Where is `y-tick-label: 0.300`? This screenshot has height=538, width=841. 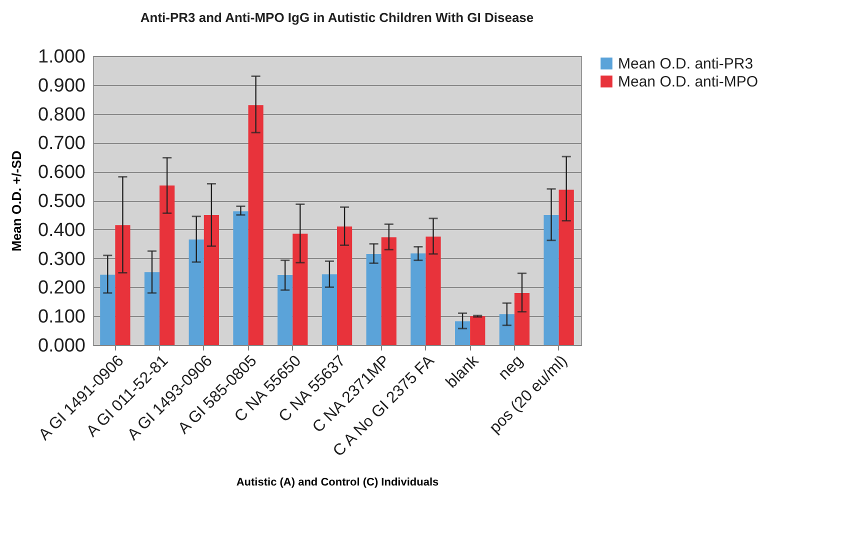 y-tick-label: 0.300 is located at coordinates (62, 259).